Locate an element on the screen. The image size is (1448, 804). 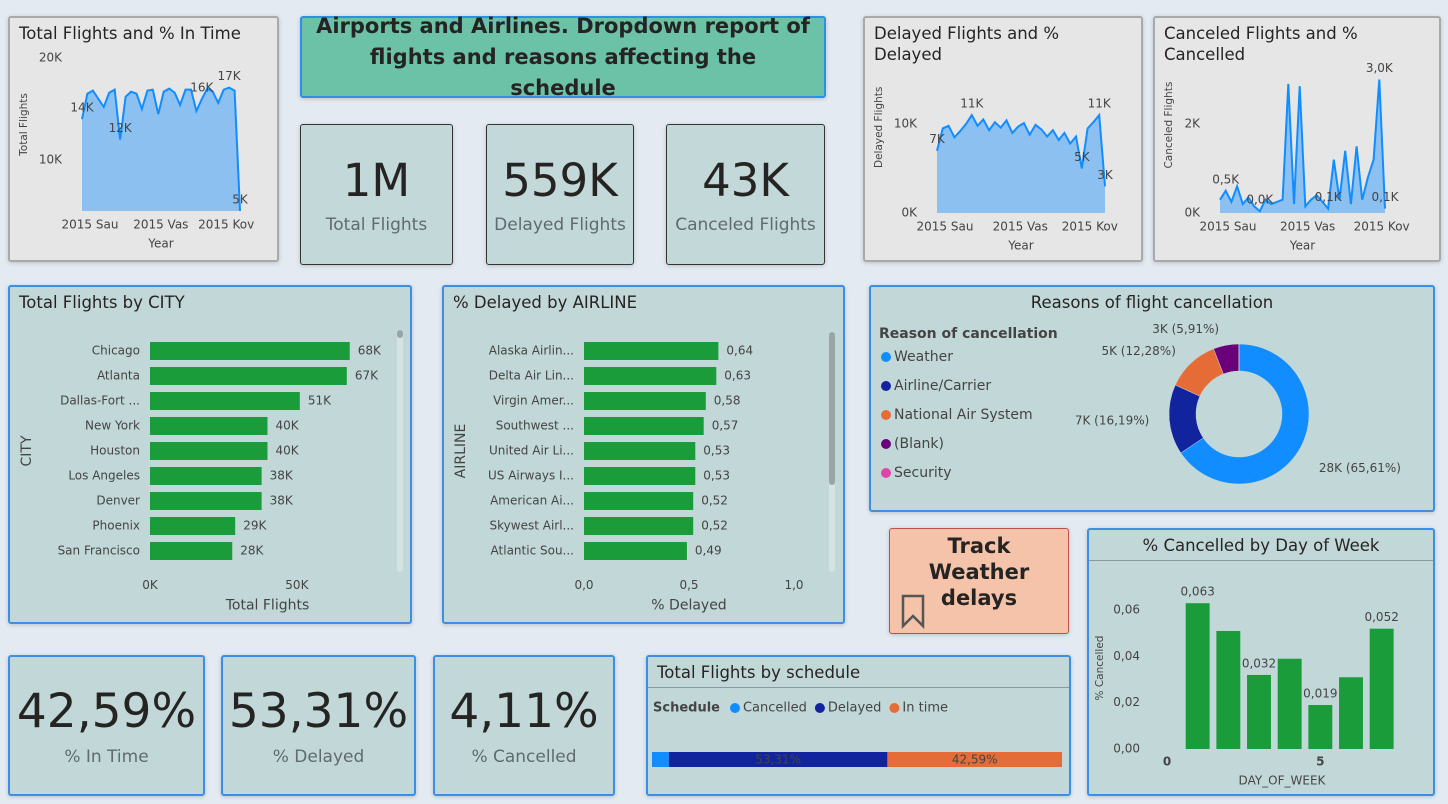
y-axis-label: Delayed Flights is located at coordinates (879, 127).